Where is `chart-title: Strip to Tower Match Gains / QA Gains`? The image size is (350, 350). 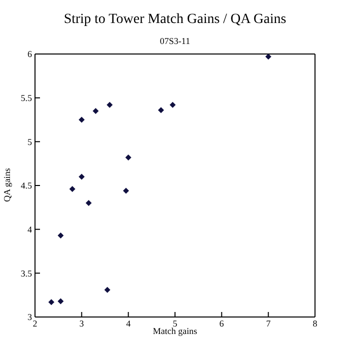 chart-title: Strip to Tower Match Gains / QA Gains is located at coordinates (175, 20).